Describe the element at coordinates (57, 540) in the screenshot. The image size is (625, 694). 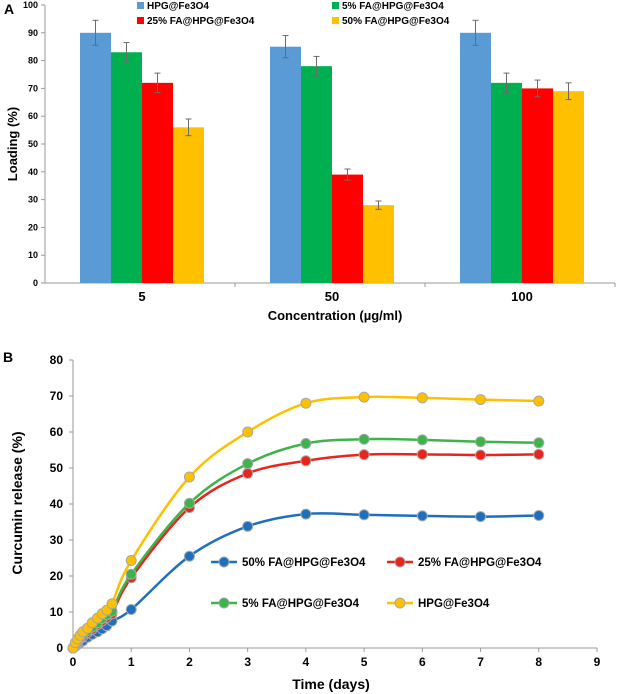
I see `panel-b-y-tick-label: 30` at that location.